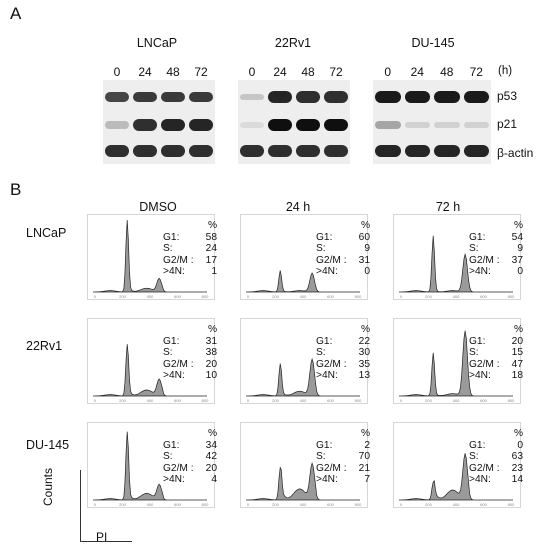 This screenshot has width=550, height=550. What do you see at coordinates (343, 249) in the screenshot?
I see `cell-cycle-stats: % G1: 60 S: 9 G2/M : 31 >4N: 0` at bounding box center [343, 249].